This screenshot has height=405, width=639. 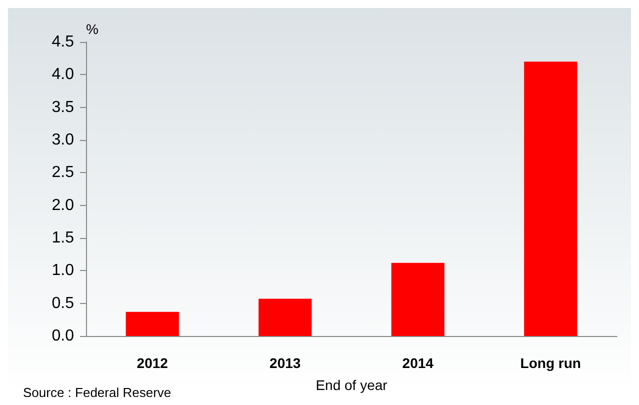 What do you see at coordinates (63, 140) in the screenshot?
I see `y-tick-label: 3.0` at bounding box center [63, 140].